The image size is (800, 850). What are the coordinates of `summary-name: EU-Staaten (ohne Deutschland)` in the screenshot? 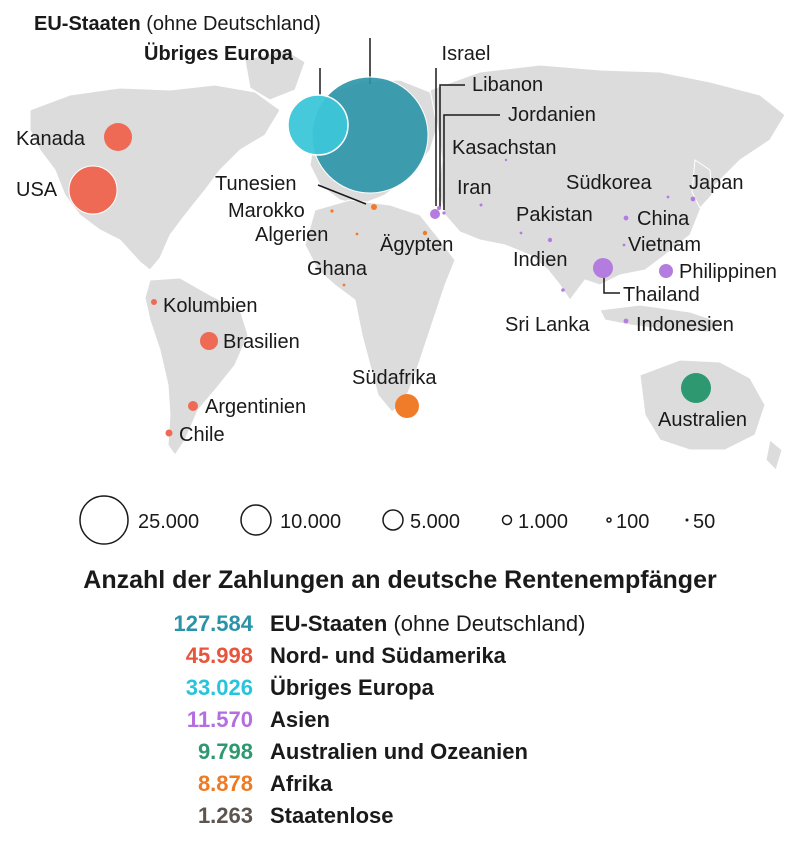 It's located at (428, 623).